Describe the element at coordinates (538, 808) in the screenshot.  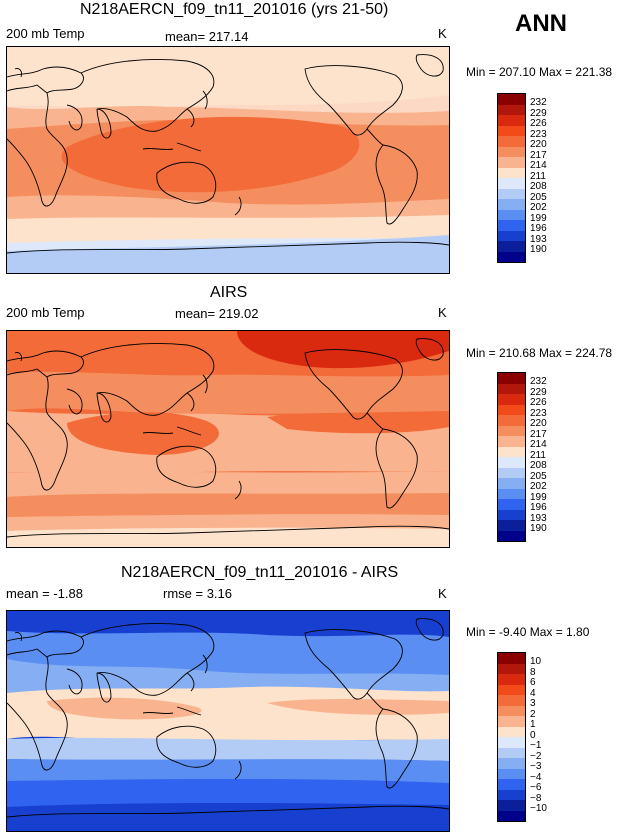
I see `colorbar-tick-label: −10` at that location.